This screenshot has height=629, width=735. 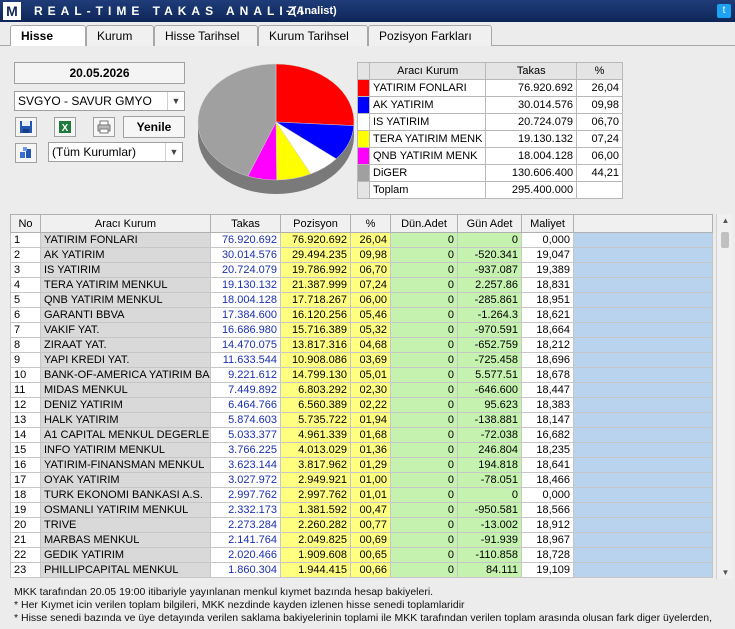 What do you see at coordinates (547, 525) in the screenshot?
I see `cell-maliyet: 18,912` at bounding box center [547, 525].